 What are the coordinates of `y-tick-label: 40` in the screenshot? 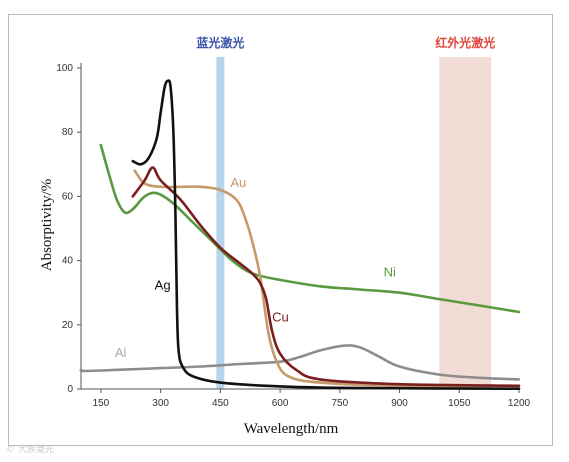 It's located at (68, 261).